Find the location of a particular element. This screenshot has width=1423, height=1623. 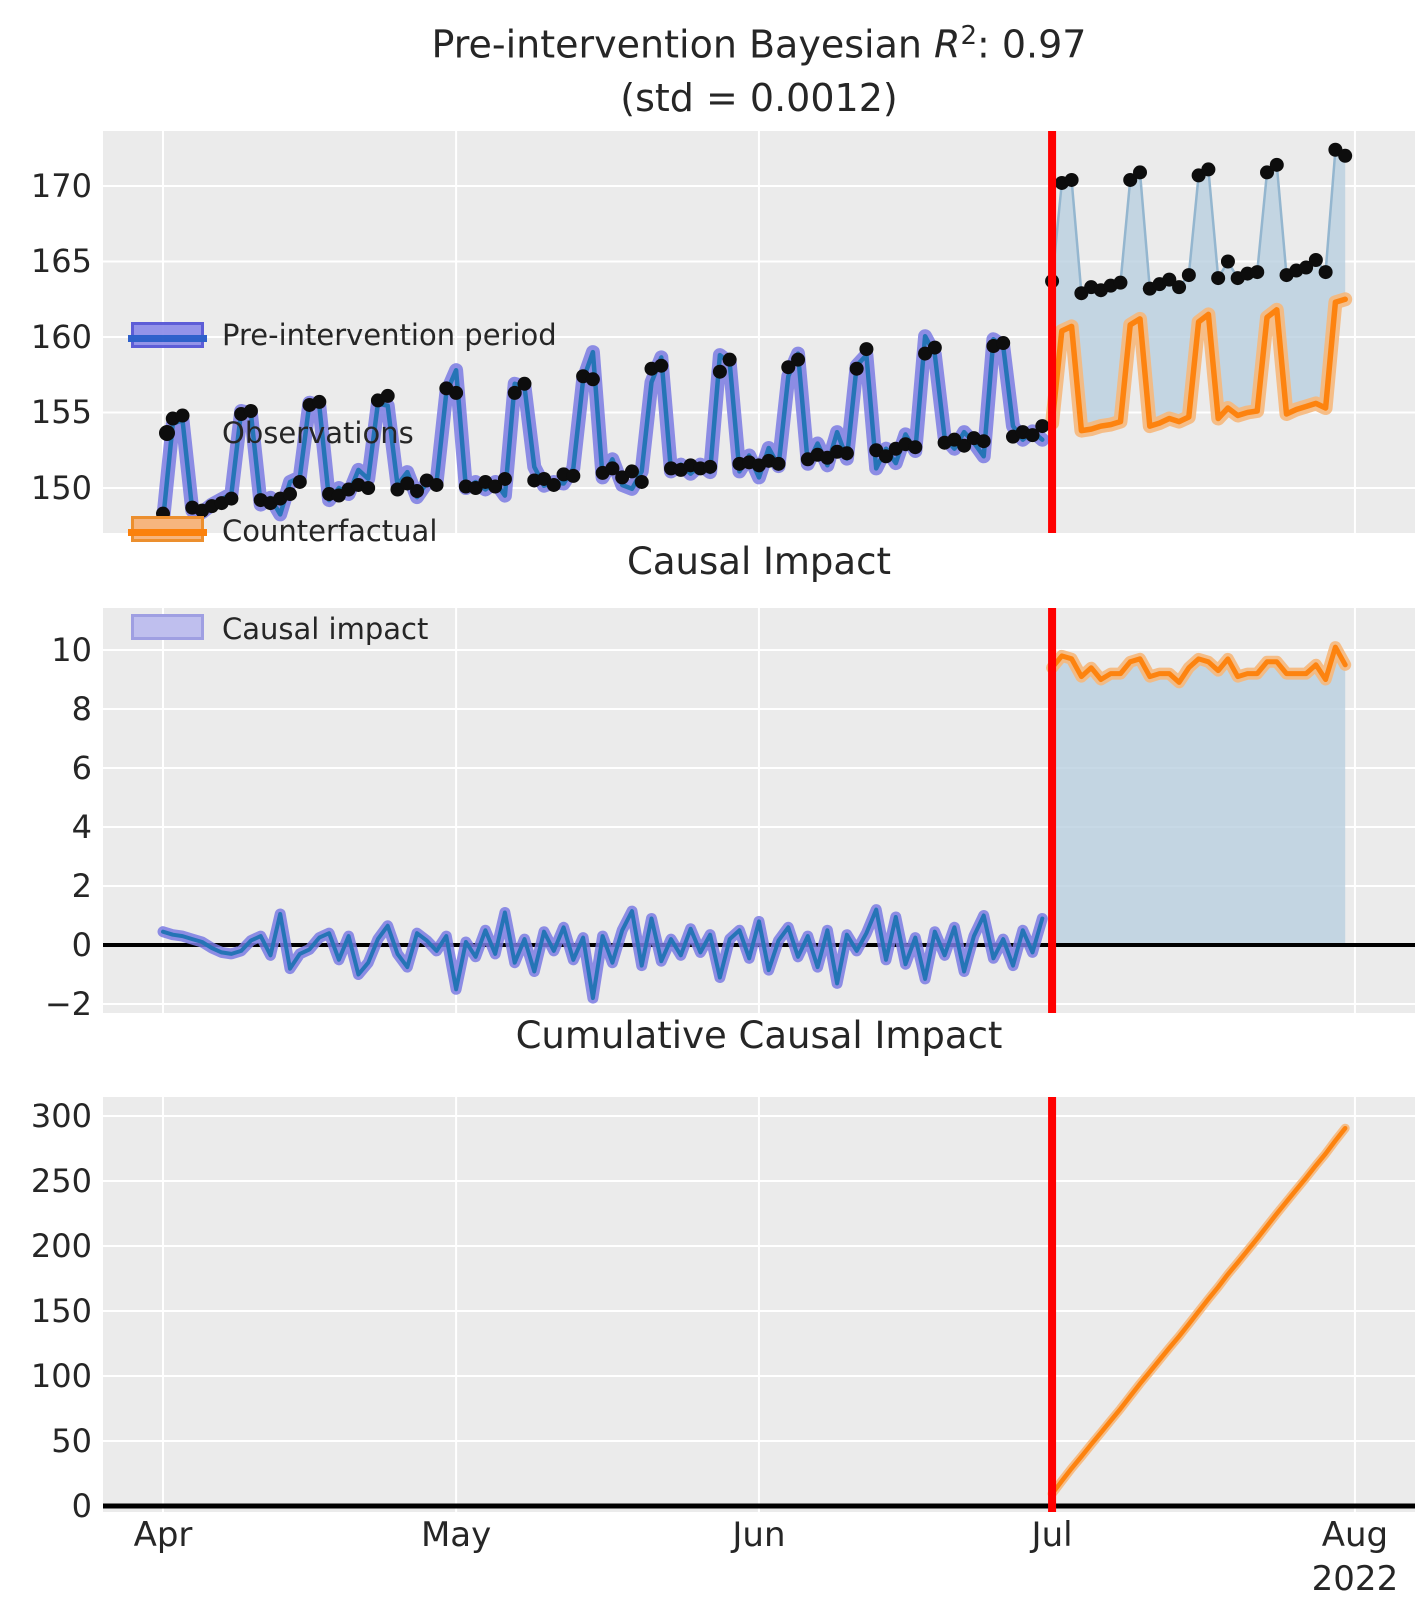

y-tick-label: 165 is located at coordinates (61, 261).